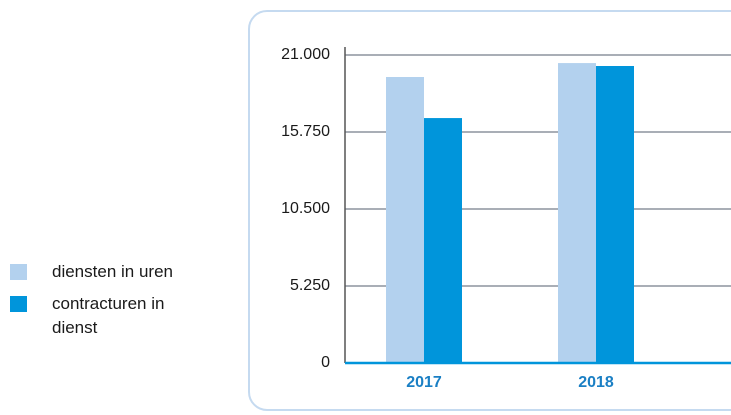 This screenshot has height=415, width=731. I want to click on y-tick-label: 15.750, so click(305, 131).